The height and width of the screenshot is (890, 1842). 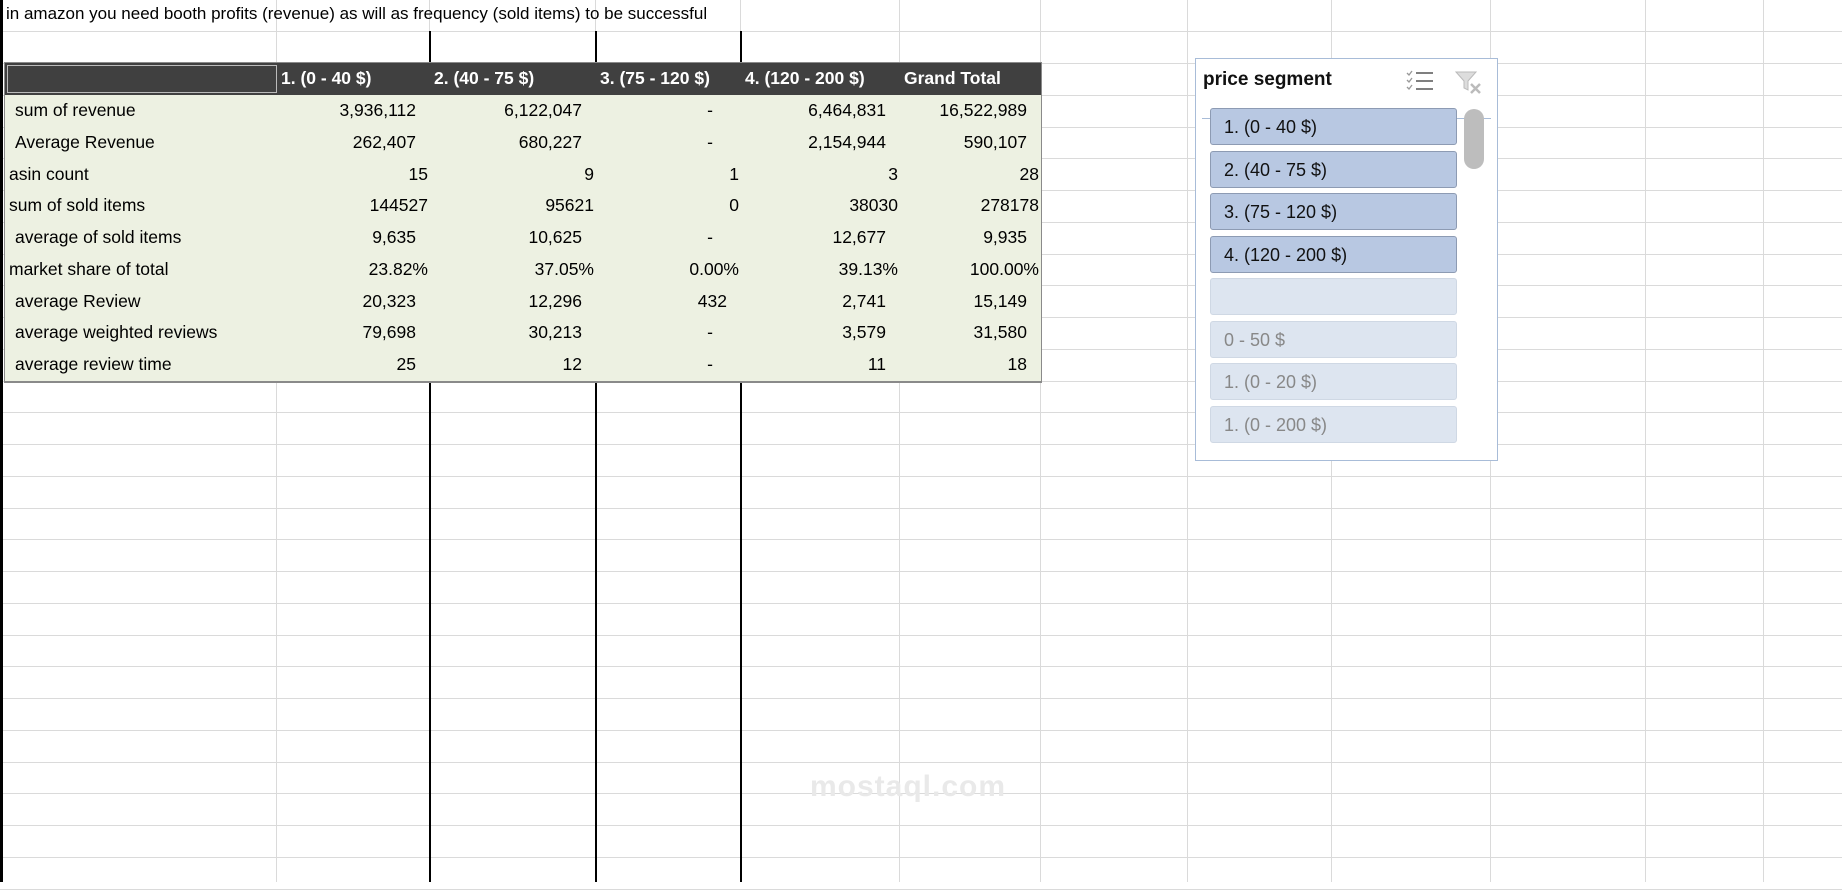 What do you see at coordinates (384, 141) in the screenshot?
I see `value-cell: 262,407` at bounding box center [384, 141].